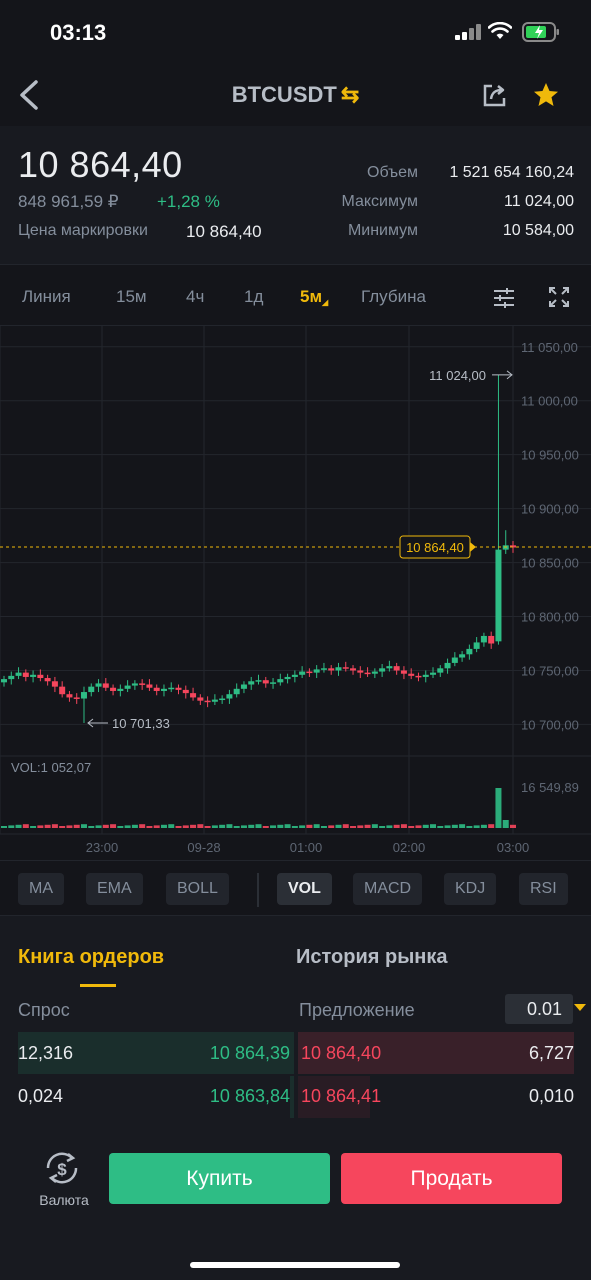 This screenshot has height=1280, width=591. What do you see at coordinates (91, 957) in the screenshot?
I see `tab-order-book: Книга ордеров` at bounding box center [91, 957].